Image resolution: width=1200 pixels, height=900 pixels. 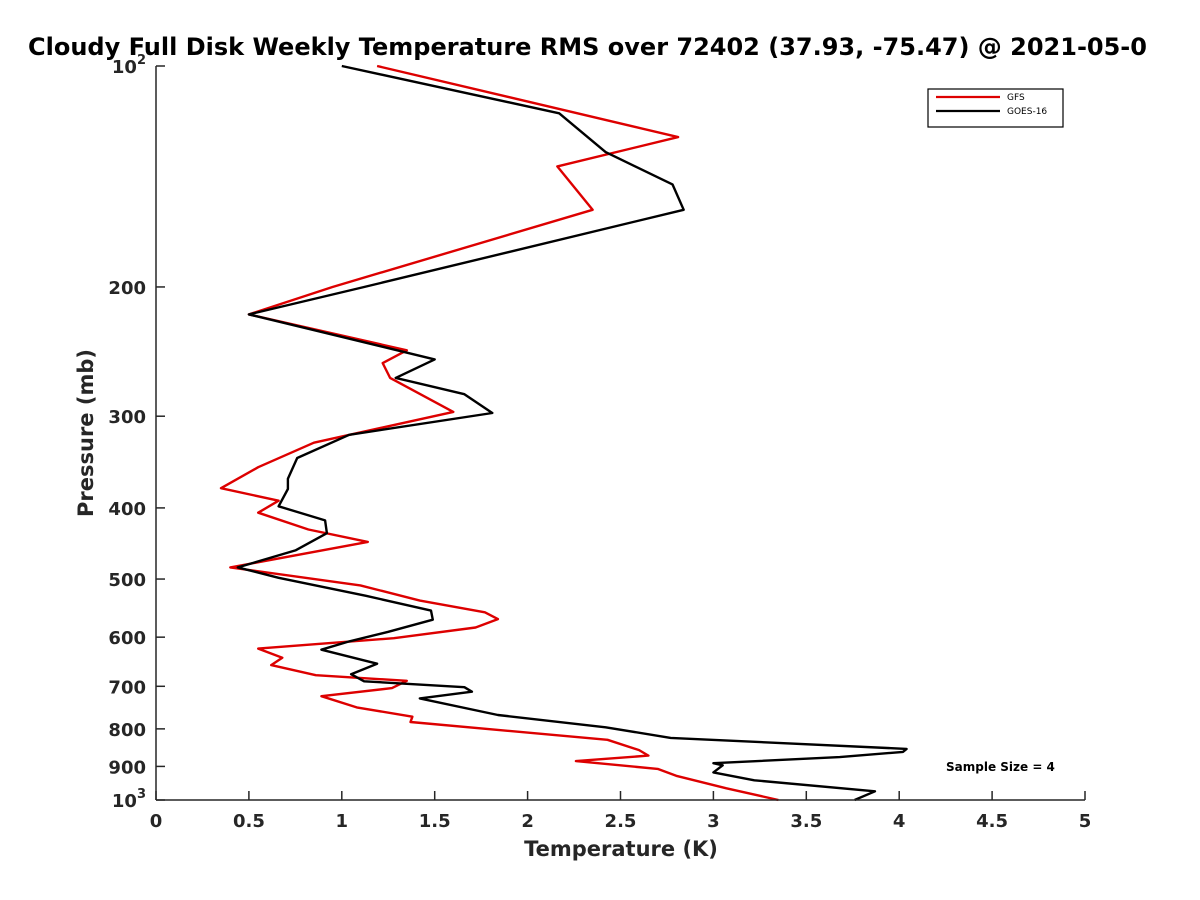 What do you see at coordinates (1085, 821) in the screenshot?
I see `x-tick-label: 5` at bounding box center [1085, 821].